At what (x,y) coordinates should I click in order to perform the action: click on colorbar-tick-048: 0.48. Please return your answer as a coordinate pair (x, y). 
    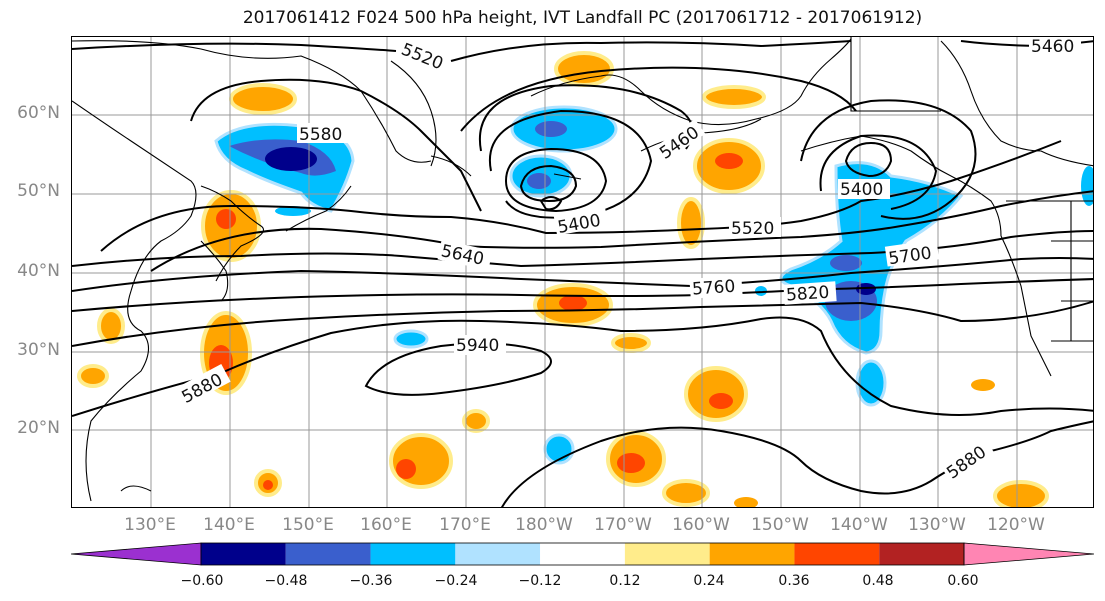
    Looking at the image, I should click on (878, 581).